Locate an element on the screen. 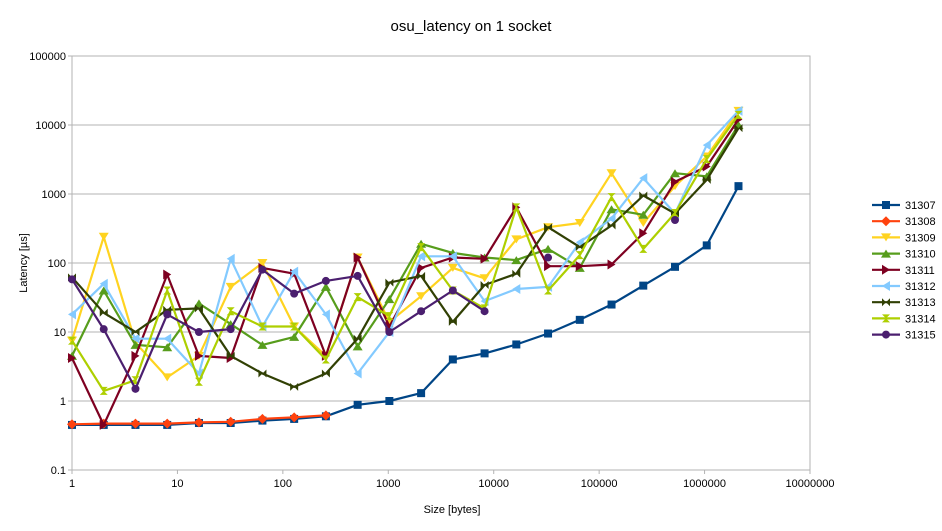  legend-label: 31307 is located at coordinates (920, 206).